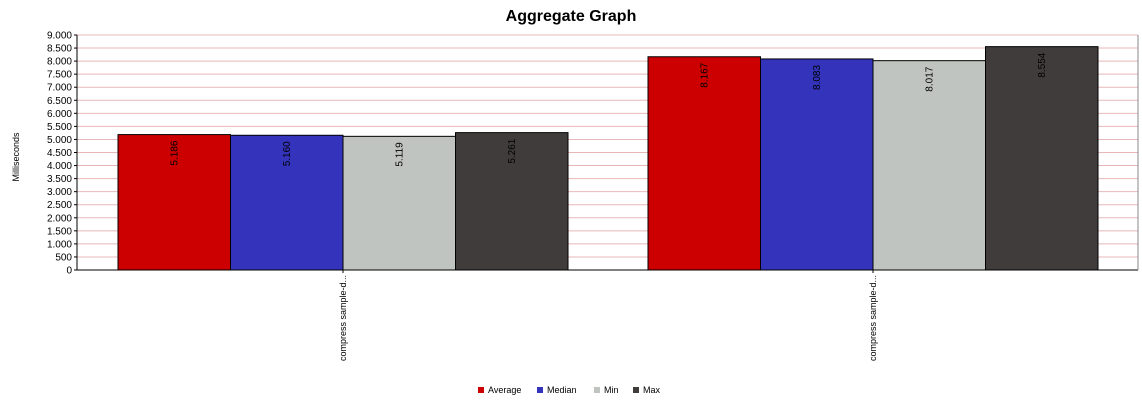 The height and width of the screenshot is (409, 1142). Describe the element at coordinates (59, 36) in the screenshot. I see `y-tick-label: 9.000` at that location.